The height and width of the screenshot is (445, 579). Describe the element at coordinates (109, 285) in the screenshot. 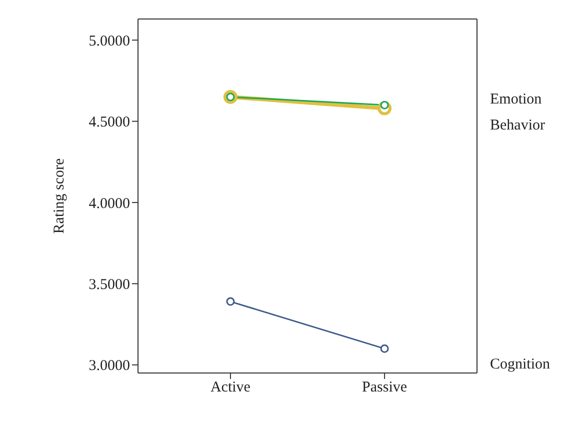

I see `y-tick-label: 3.5000` at that location.